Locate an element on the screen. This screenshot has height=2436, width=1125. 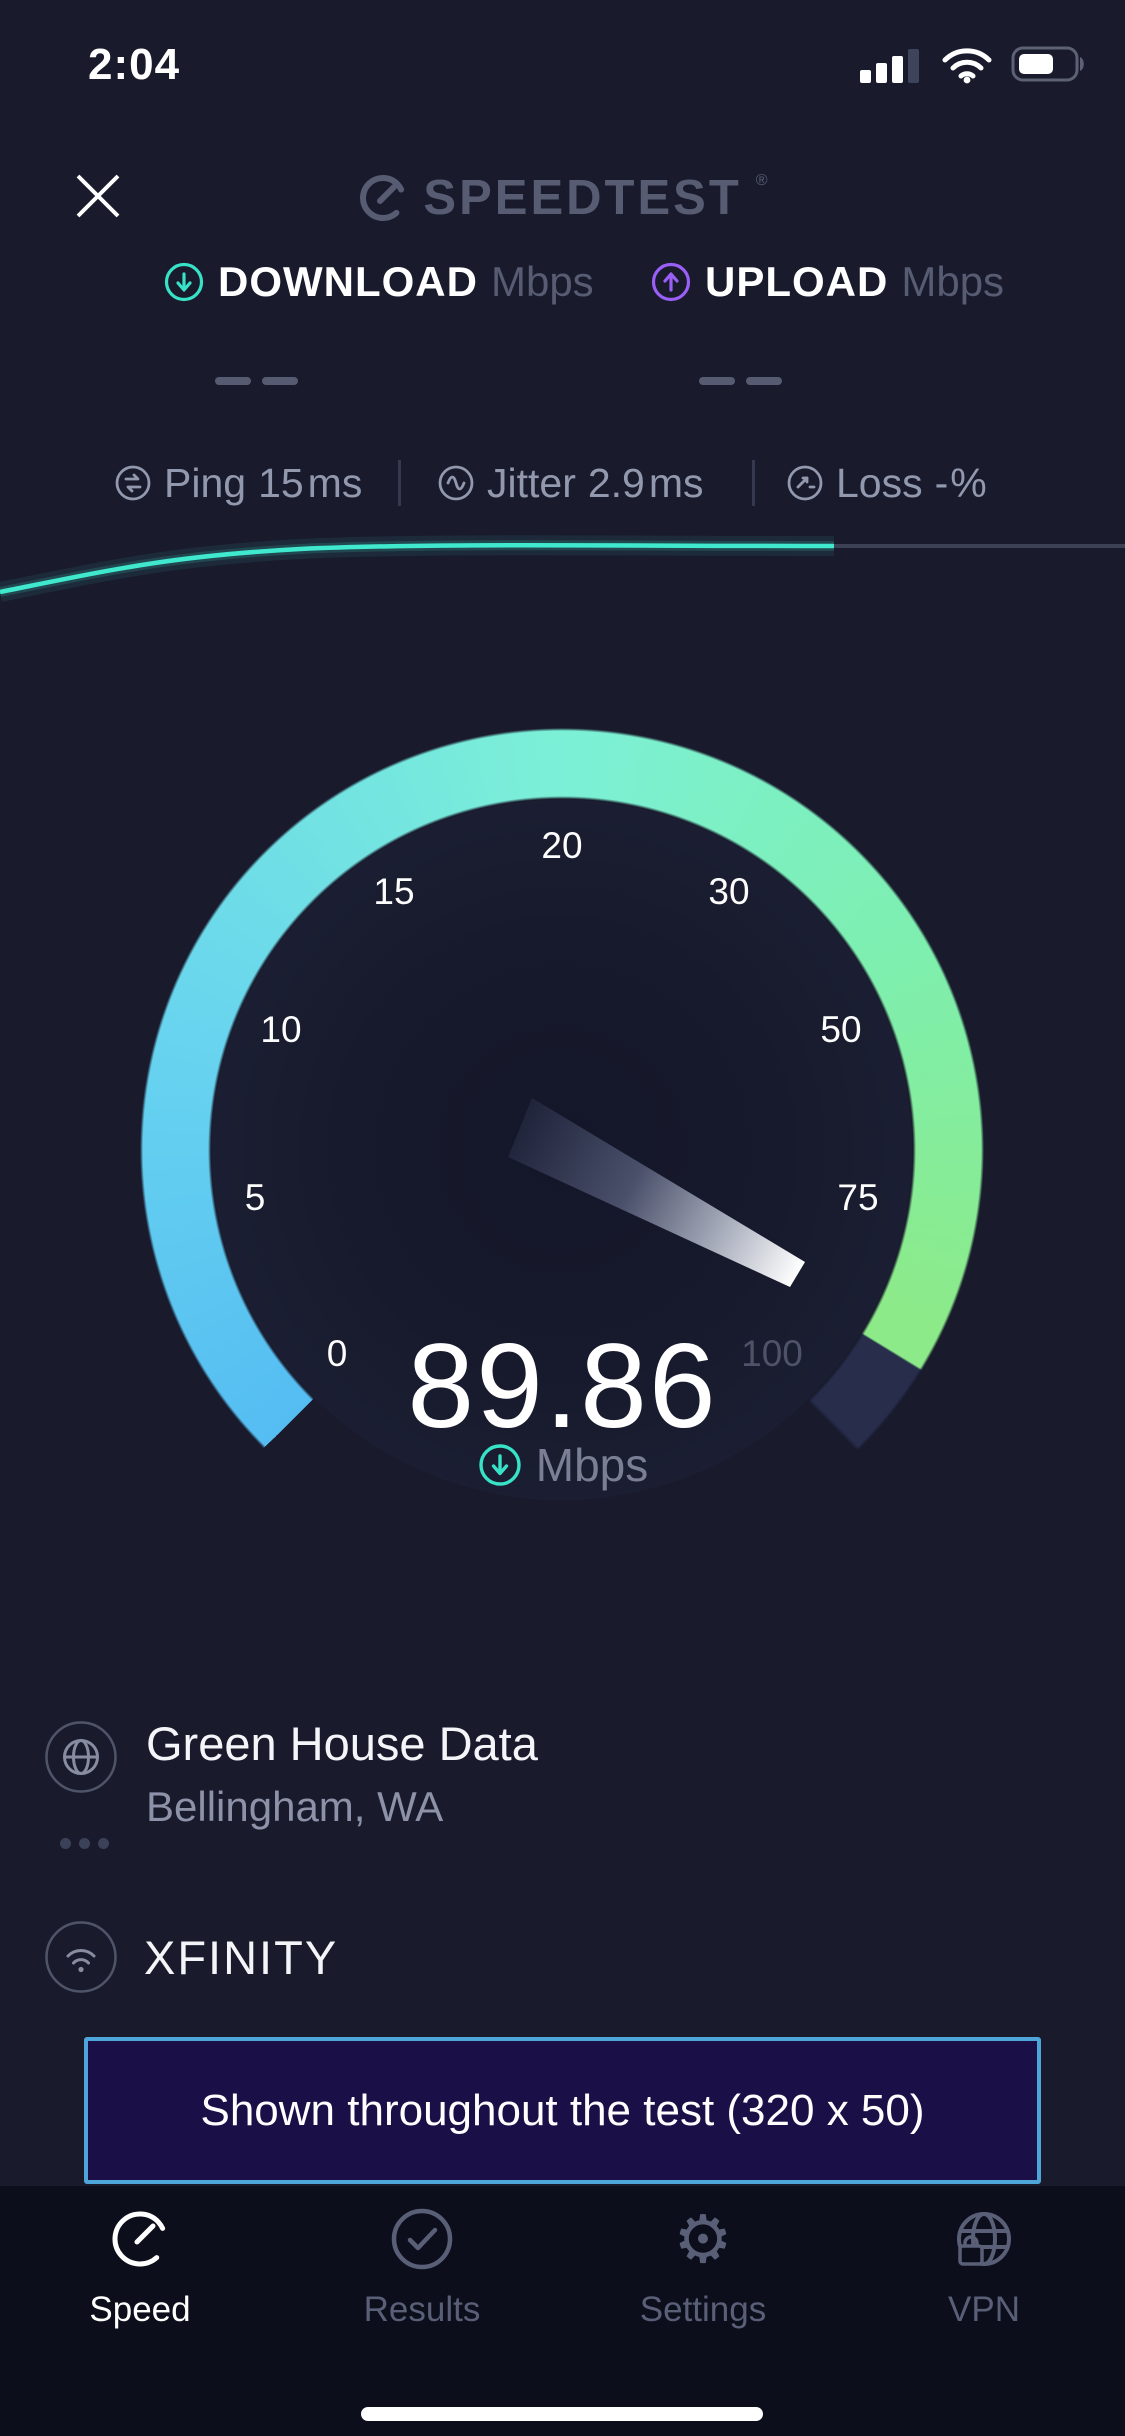
gauge-unit: Mbps is located at coordinates (592, 1465).